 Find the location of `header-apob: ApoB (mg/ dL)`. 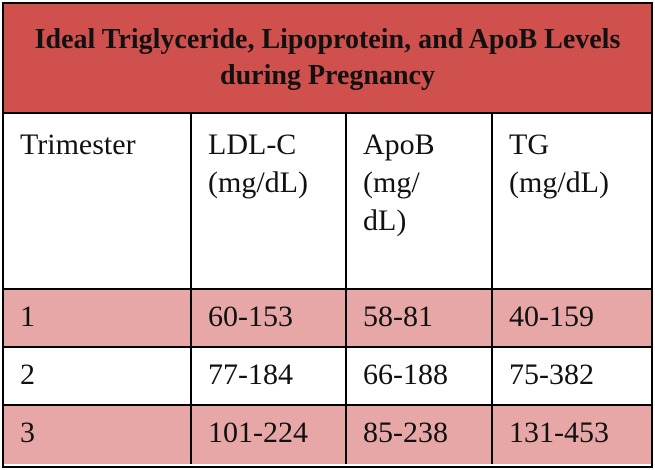

header-apob: ApoB (mg/ dL) is located at coordinates (420, 201).